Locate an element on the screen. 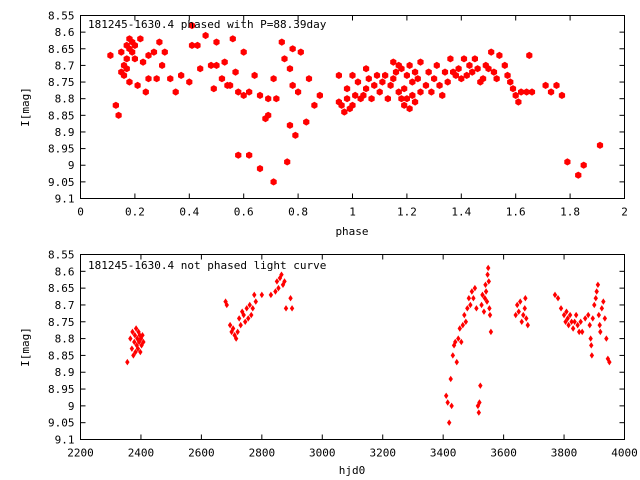 This screenshot has width=640, height=480. y-tick-label: 8.65 is located at coordinates (61, 288).